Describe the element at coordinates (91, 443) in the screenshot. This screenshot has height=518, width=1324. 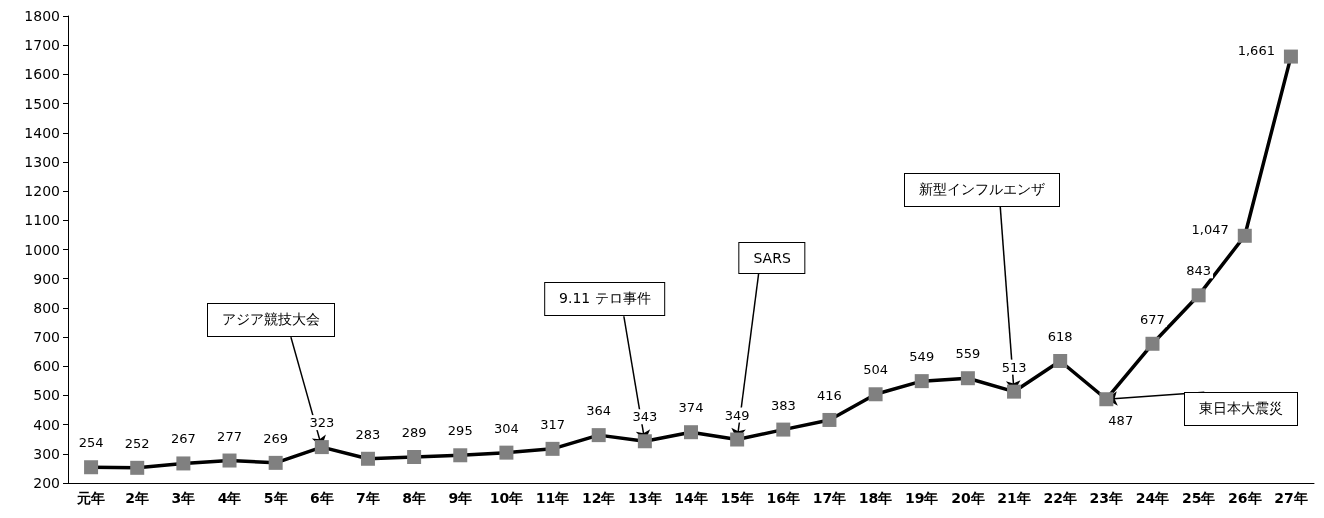
I see `data-label: 254` at that location.